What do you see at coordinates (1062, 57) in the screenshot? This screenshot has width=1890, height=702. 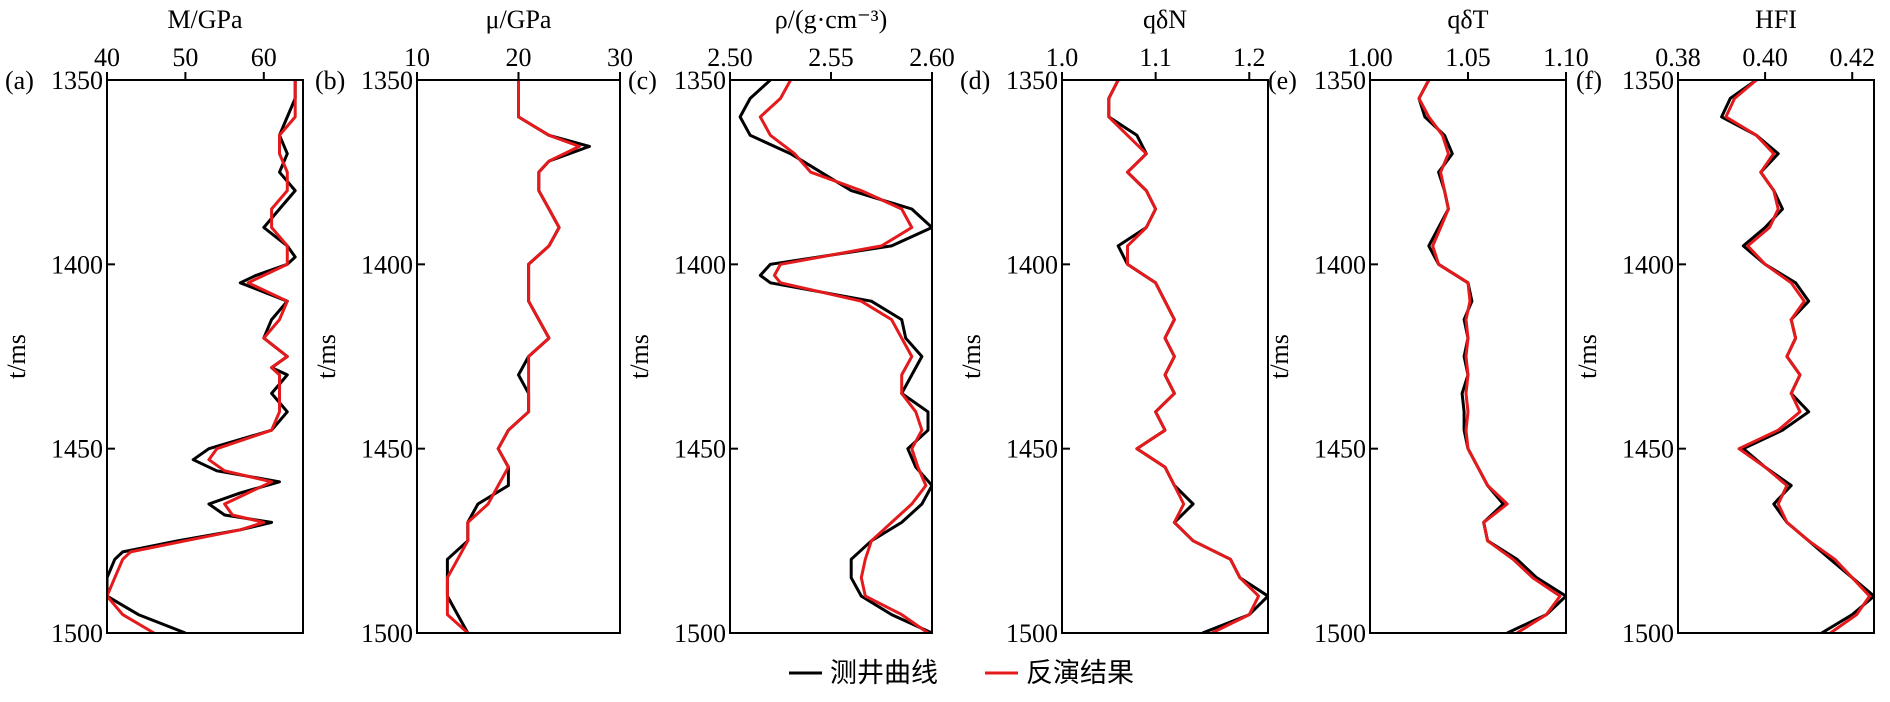 I see `x-tick-label: 1.0` at bounding box center [1062, 57].